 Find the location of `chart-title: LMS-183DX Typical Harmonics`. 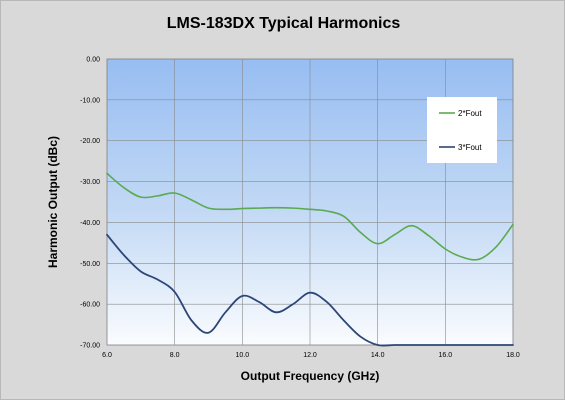

chart-title: LMS-183DX Typical Harmonics is located at coordinates (283, 23).